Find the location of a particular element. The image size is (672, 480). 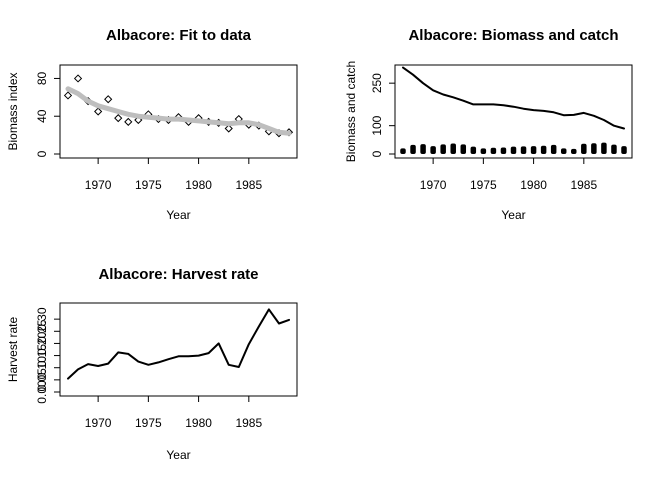

y-axis: 0 100 250 is located at coordinates (382, 115).